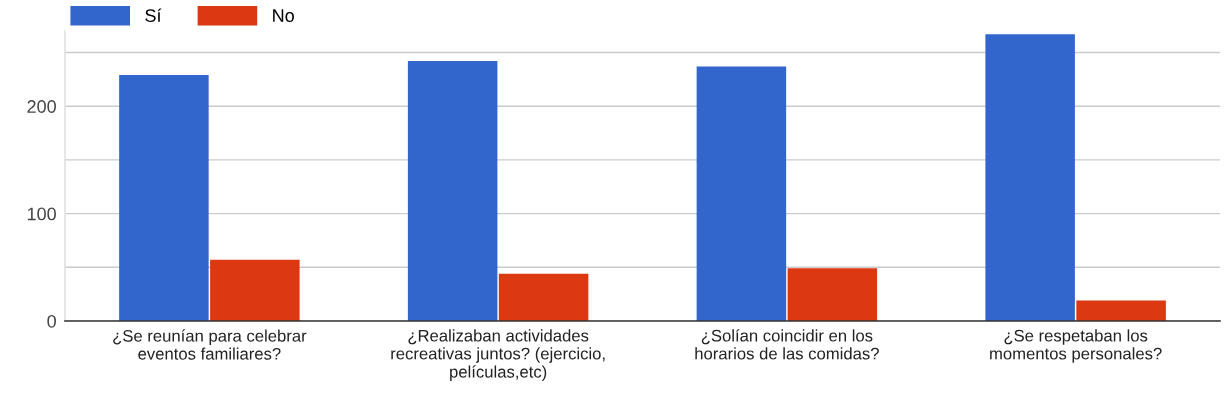 The height and width of the screenshot is (402, 1225). What do you see at coordinates (41, 106) in the screenshot?
I see `y-tick-label: 200` at bounding box center [41, 106].